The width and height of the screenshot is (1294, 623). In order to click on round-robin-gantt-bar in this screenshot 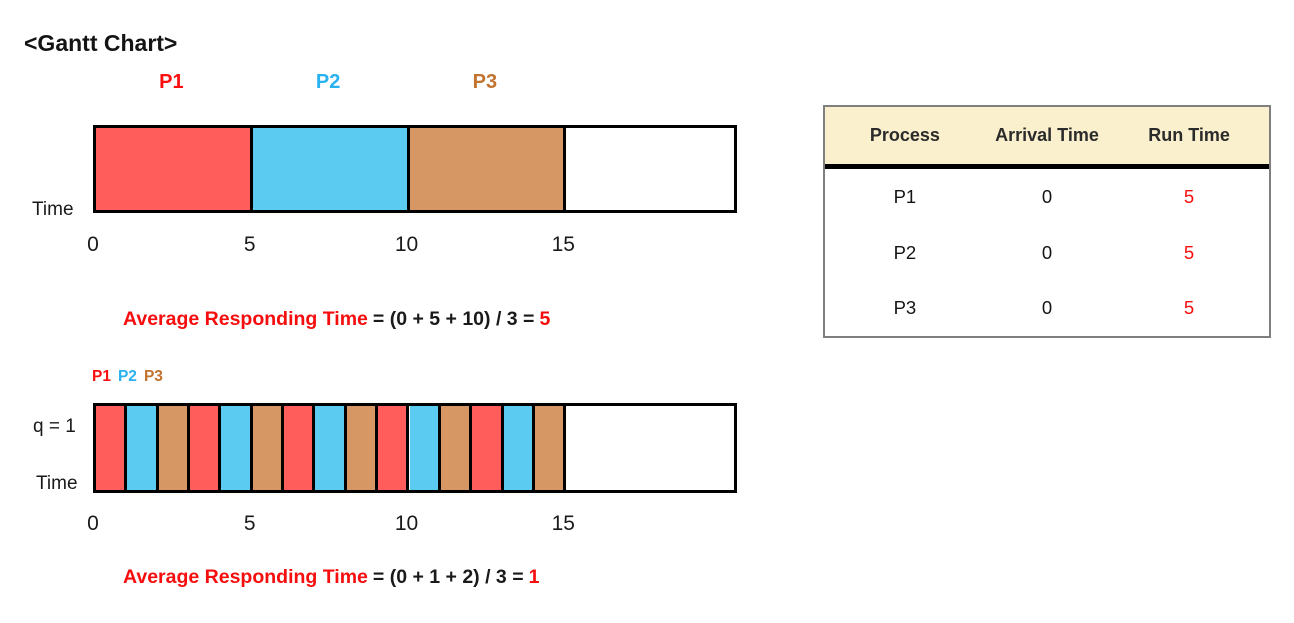, I will do `click(415, 448)`.